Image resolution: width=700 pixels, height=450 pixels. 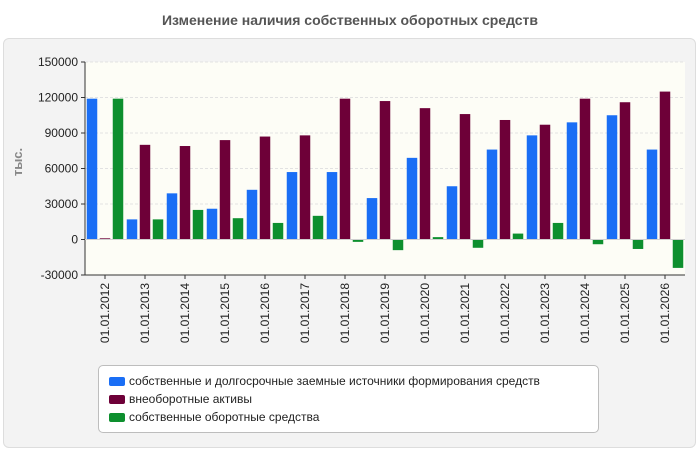 What do you see at coordinates (385, 313) in the screenshot?
I see `x-tick-label-7: 01.01.2019` at bounding box center [385, 313].